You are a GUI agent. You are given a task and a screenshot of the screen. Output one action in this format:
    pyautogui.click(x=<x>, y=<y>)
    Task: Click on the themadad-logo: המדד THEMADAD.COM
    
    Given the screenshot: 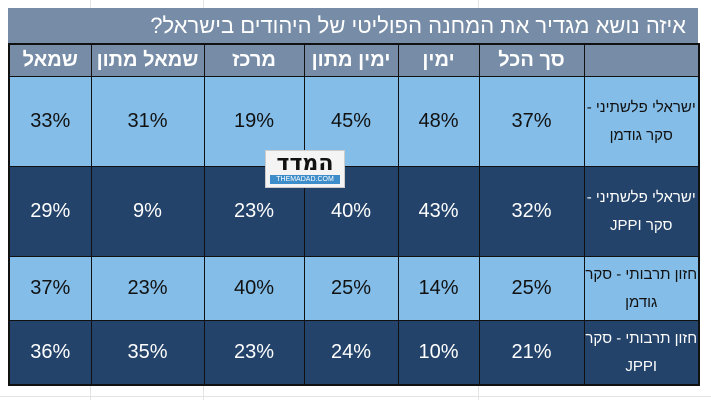 What is the action you would take?
    pyautogui.click(x=305, y=169)
    